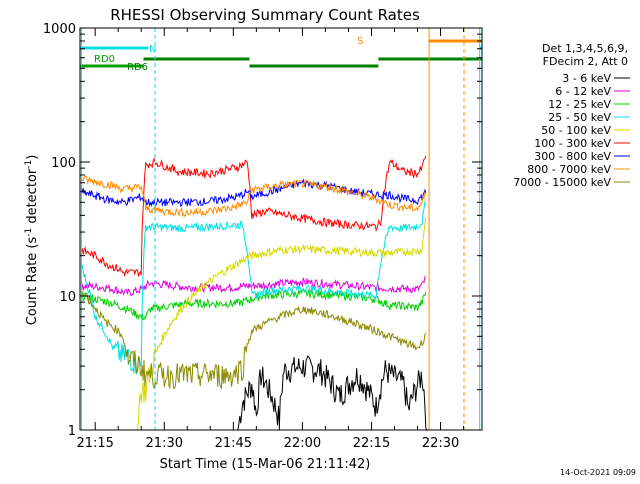 The height and width of the screenshot is (484, 640). What do you see at coordinates (576, 130) in the screenshot?
I see `legend-label: 50 - 100 keV` at bounding box center [576, 130].